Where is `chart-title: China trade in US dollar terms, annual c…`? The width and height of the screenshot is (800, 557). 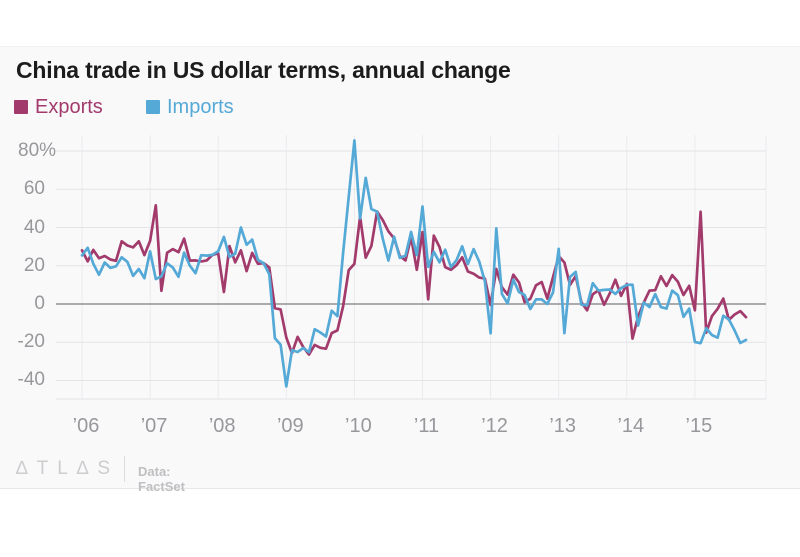 chart-title: China trade in US dollar terms, annual c… is located at coordinates (263, 70).